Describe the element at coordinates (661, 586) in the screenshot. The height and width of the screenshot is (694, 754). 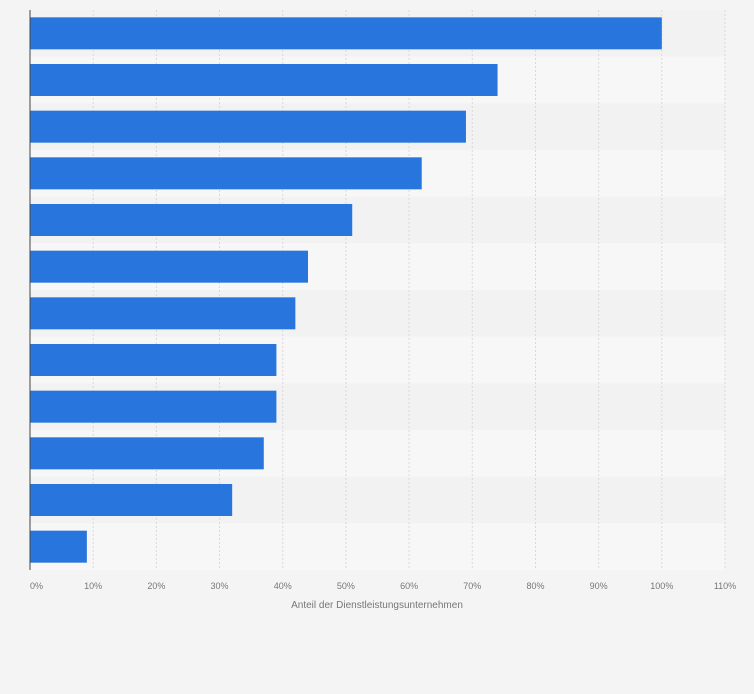
I see `x-tick-label: 100%` at that location.